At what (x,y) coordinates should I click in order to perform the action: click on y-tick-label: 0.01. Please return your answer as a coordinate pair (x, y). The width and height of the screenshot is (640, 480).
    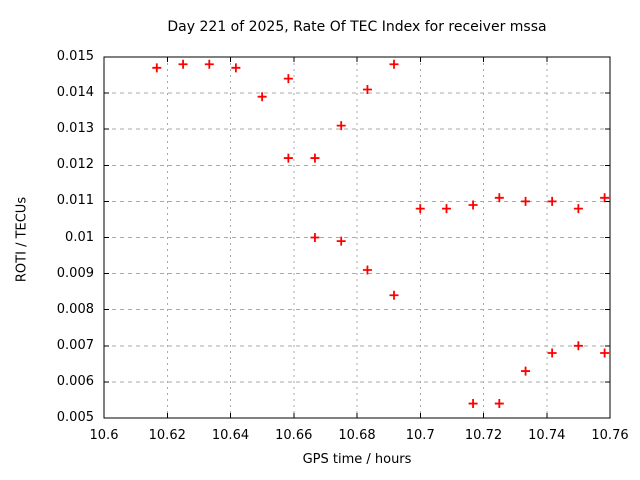
    Looking at the image, I should click on (79, 237).